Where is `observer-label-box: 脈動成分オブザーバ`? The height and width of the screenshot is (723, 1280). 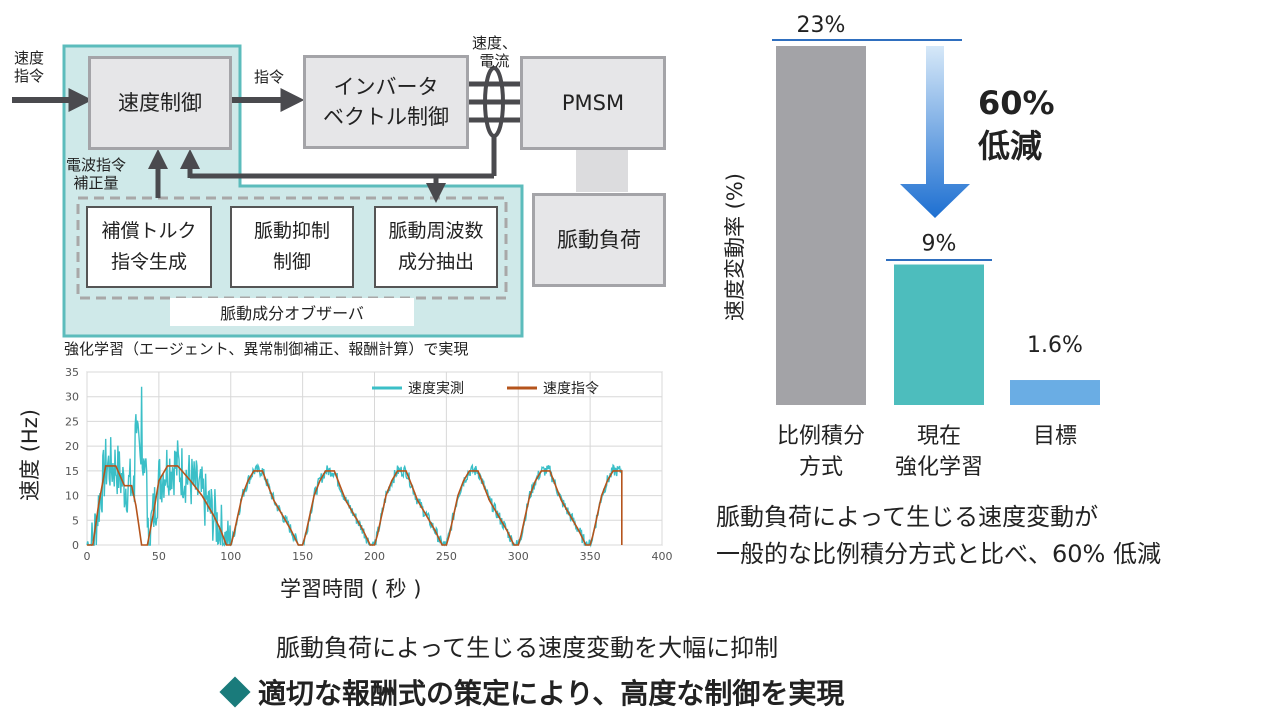
observer-label-box: 脈動成分オブザーバ is located at coordinates (292, 312).